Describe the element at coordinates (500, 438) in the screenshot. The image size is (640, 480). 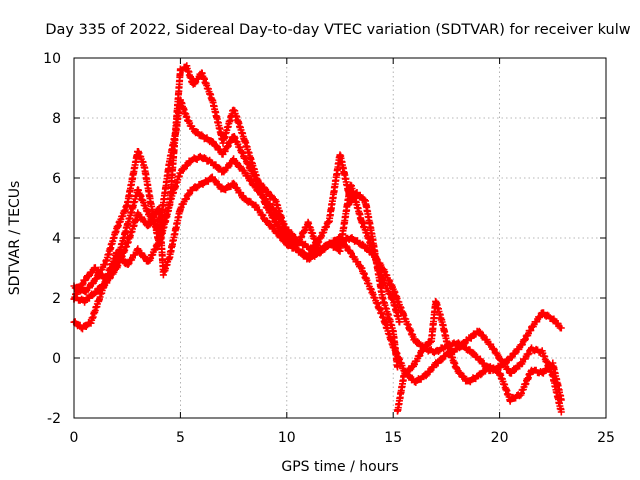
I see `x-tick-label: 20` at that location.